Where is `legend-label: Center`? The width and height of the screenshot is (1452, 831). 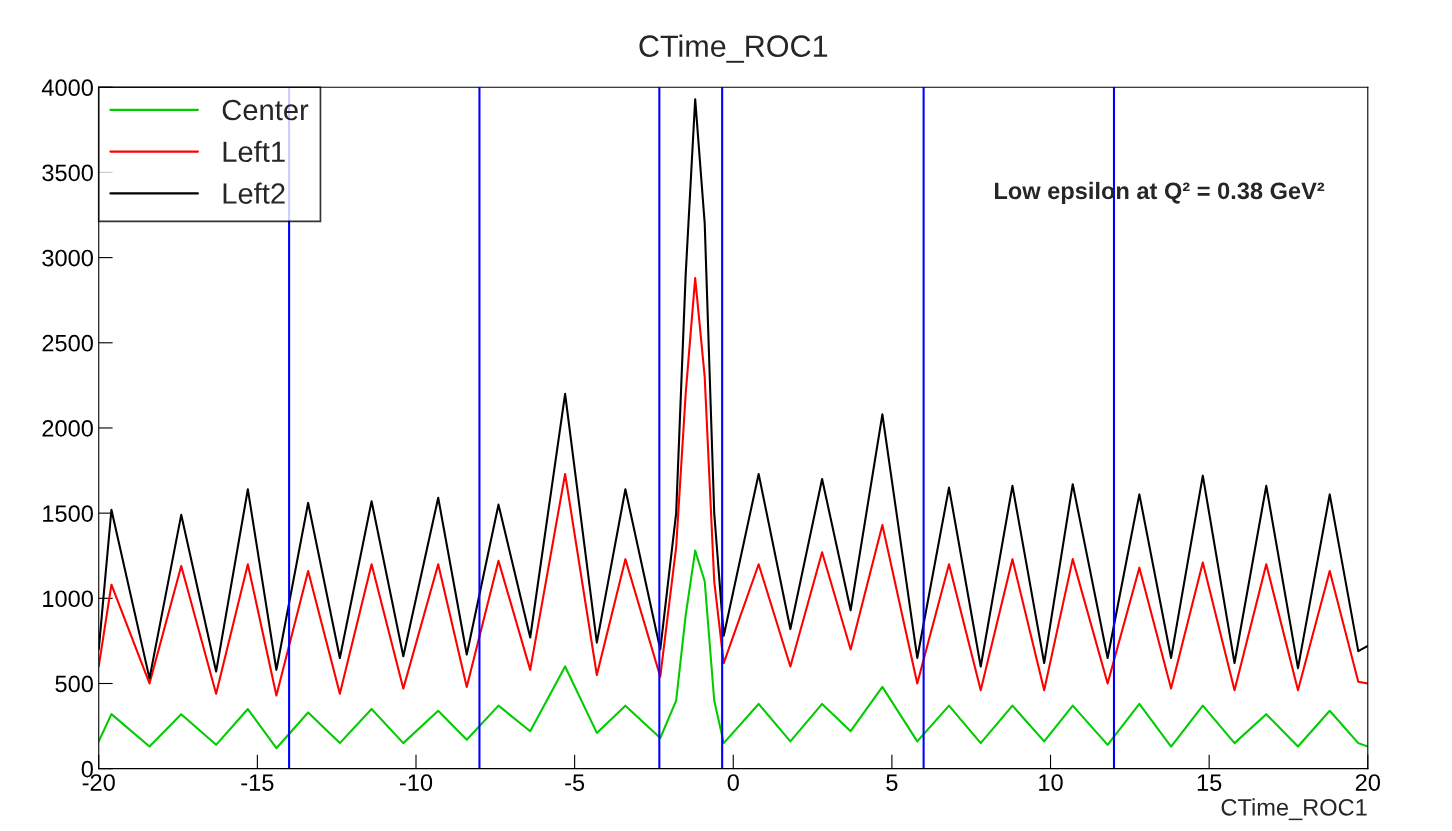 legend-label: Center is located at coordinates (265, 110).